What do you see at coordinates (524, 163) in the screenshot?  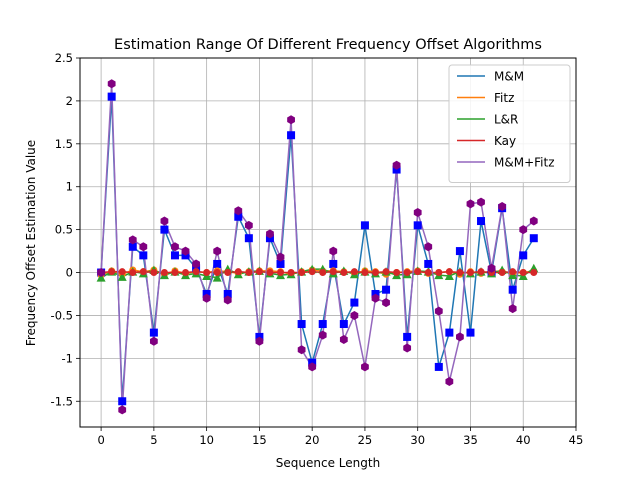 I see `legend-label-m-m-fitz: M&M+Fitz` at bounding box center [524, 163].